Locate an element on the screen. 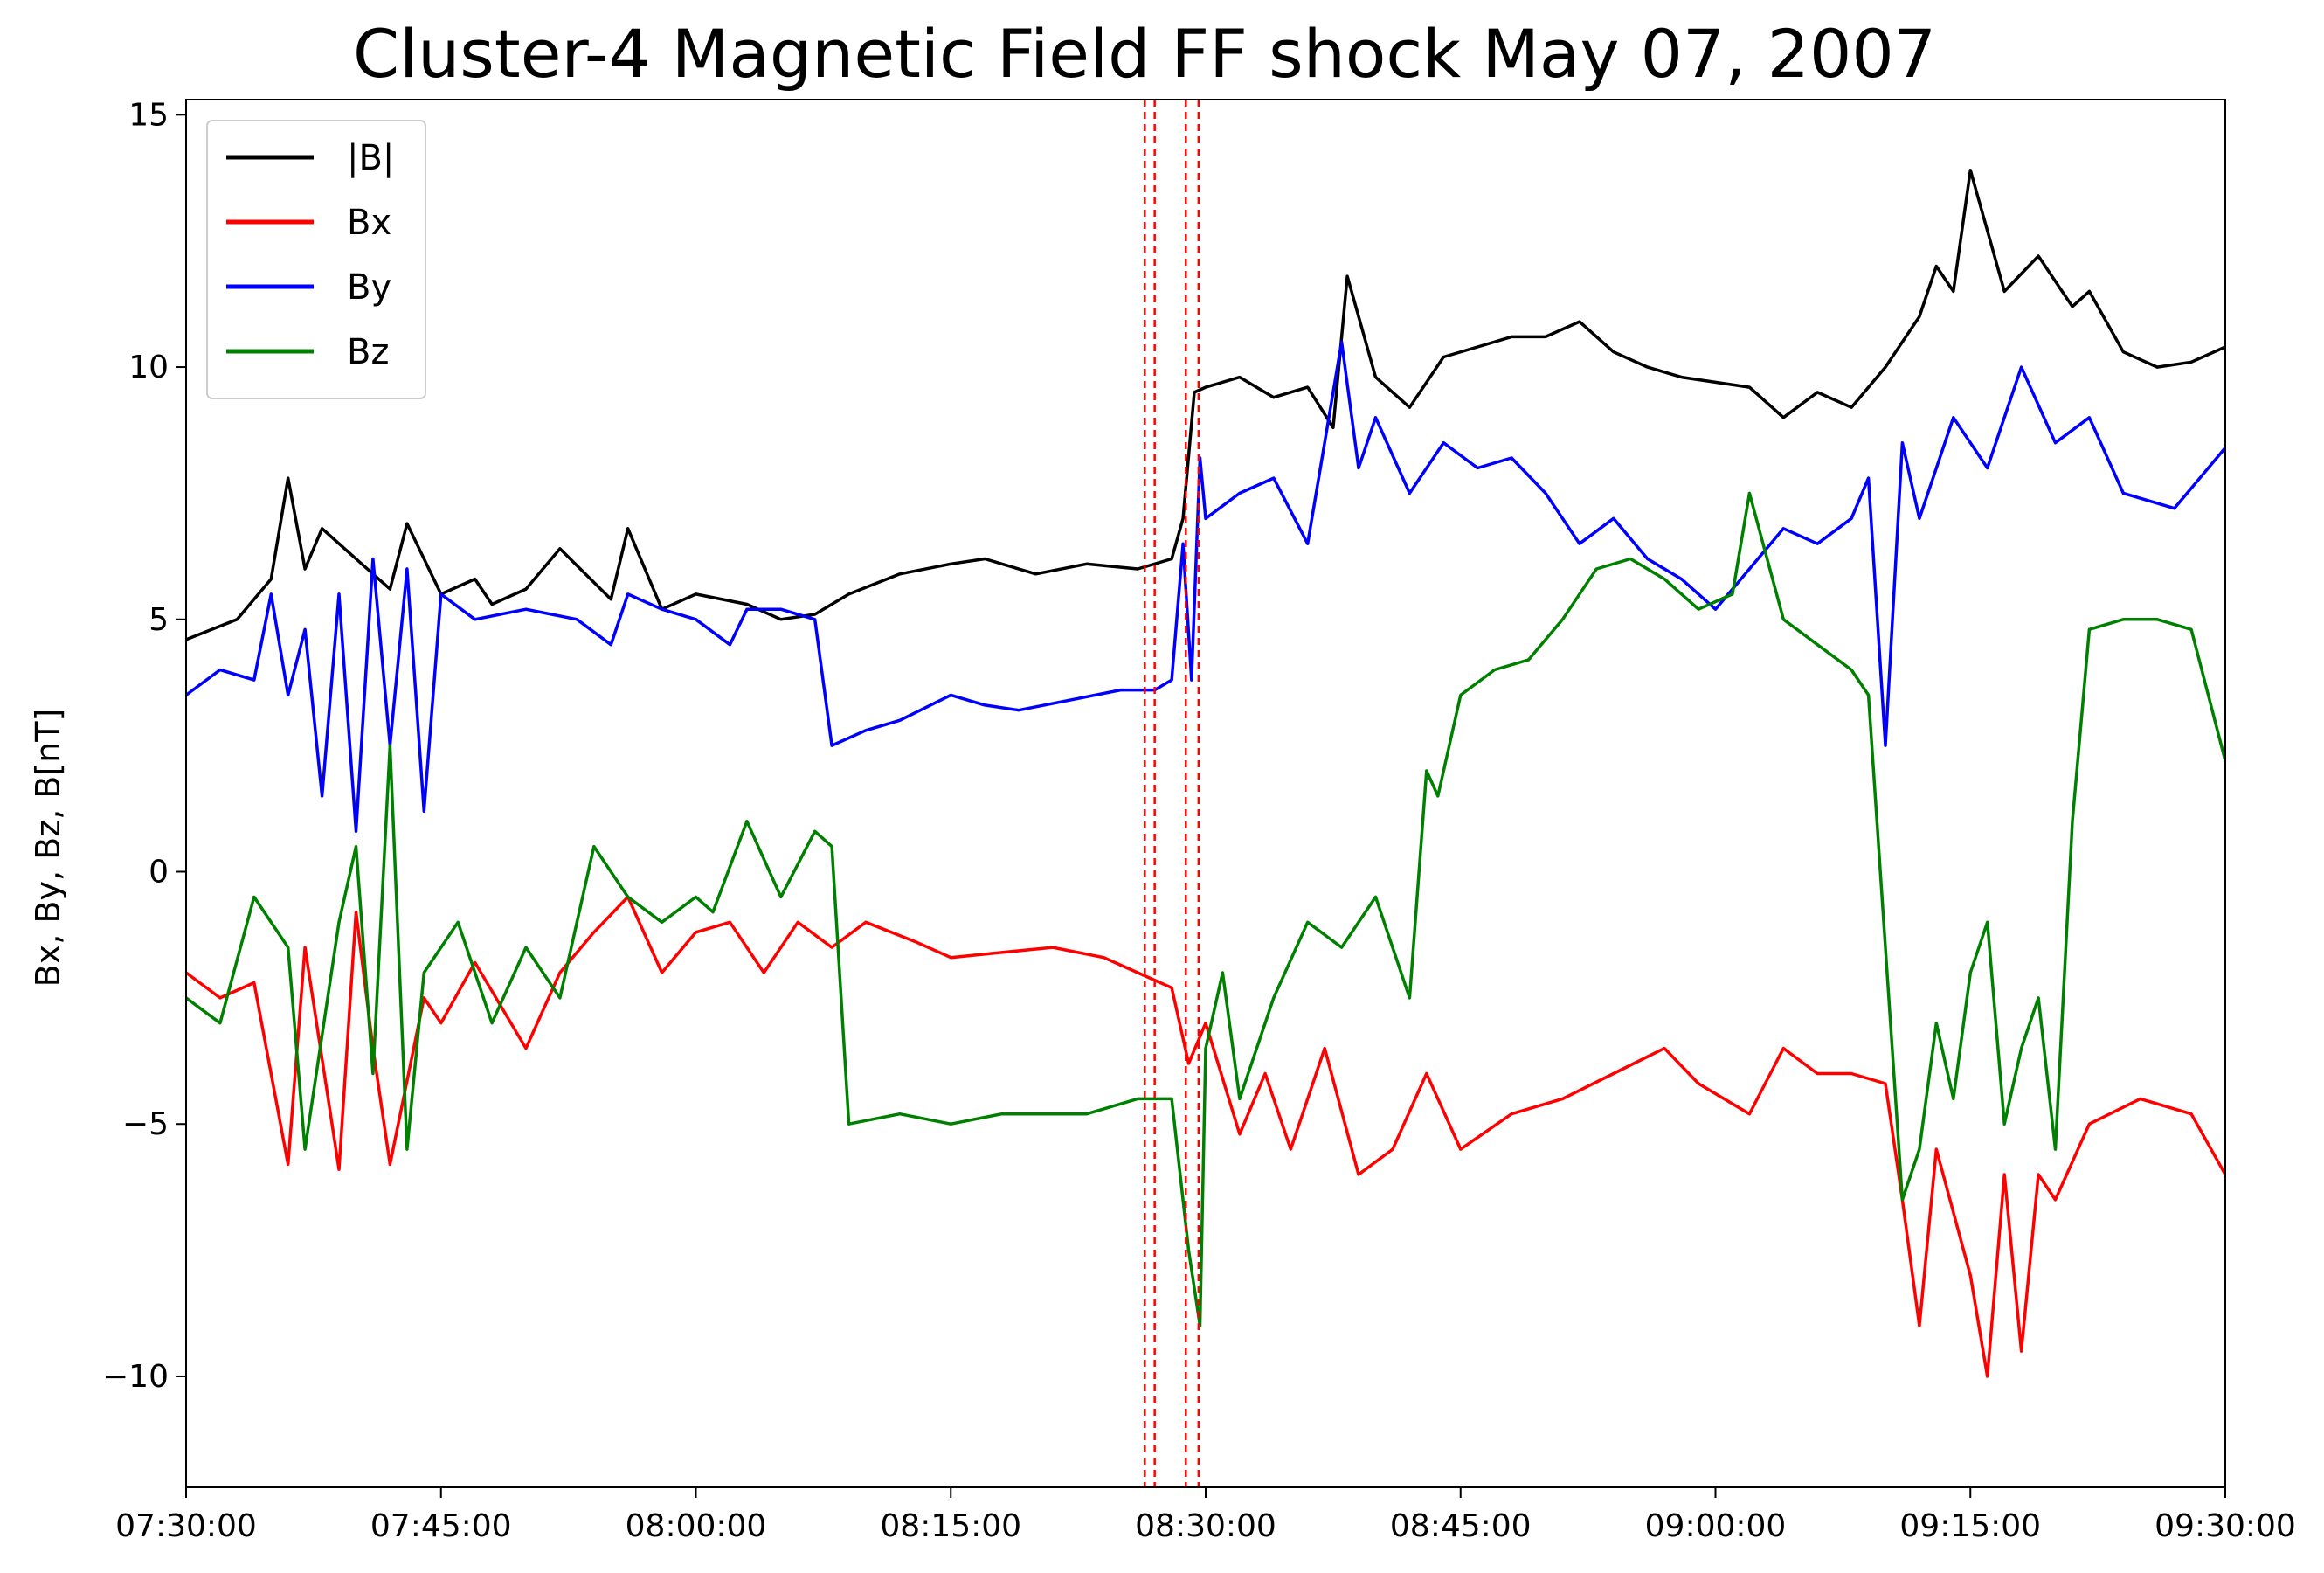 The width and height of the screenshot is (2324, 1573). x-tick-label: 09:00:00 is located at coordinates (1716, 1526).